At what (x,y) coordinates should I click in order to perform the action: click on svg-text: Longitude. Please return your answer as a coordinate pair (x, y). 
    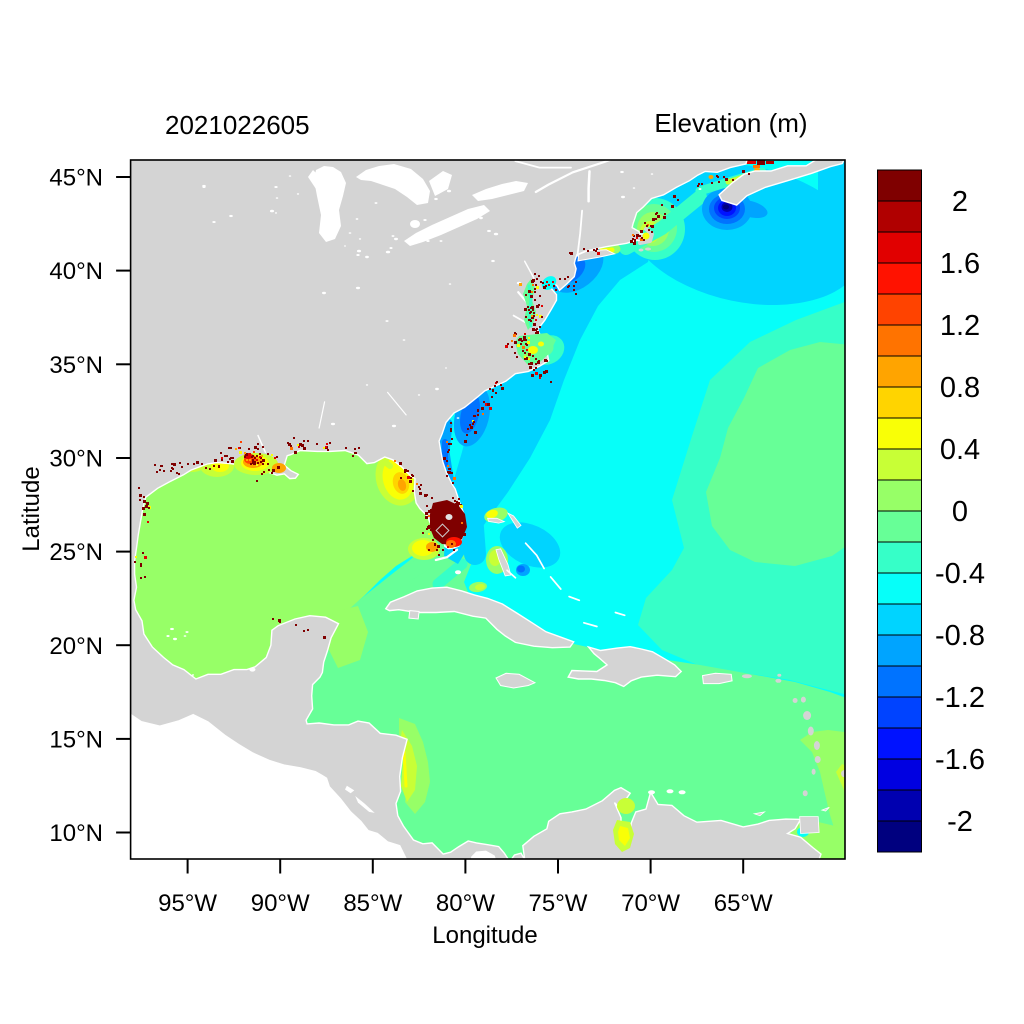
    Looking at the image, I should click on (484, 935).